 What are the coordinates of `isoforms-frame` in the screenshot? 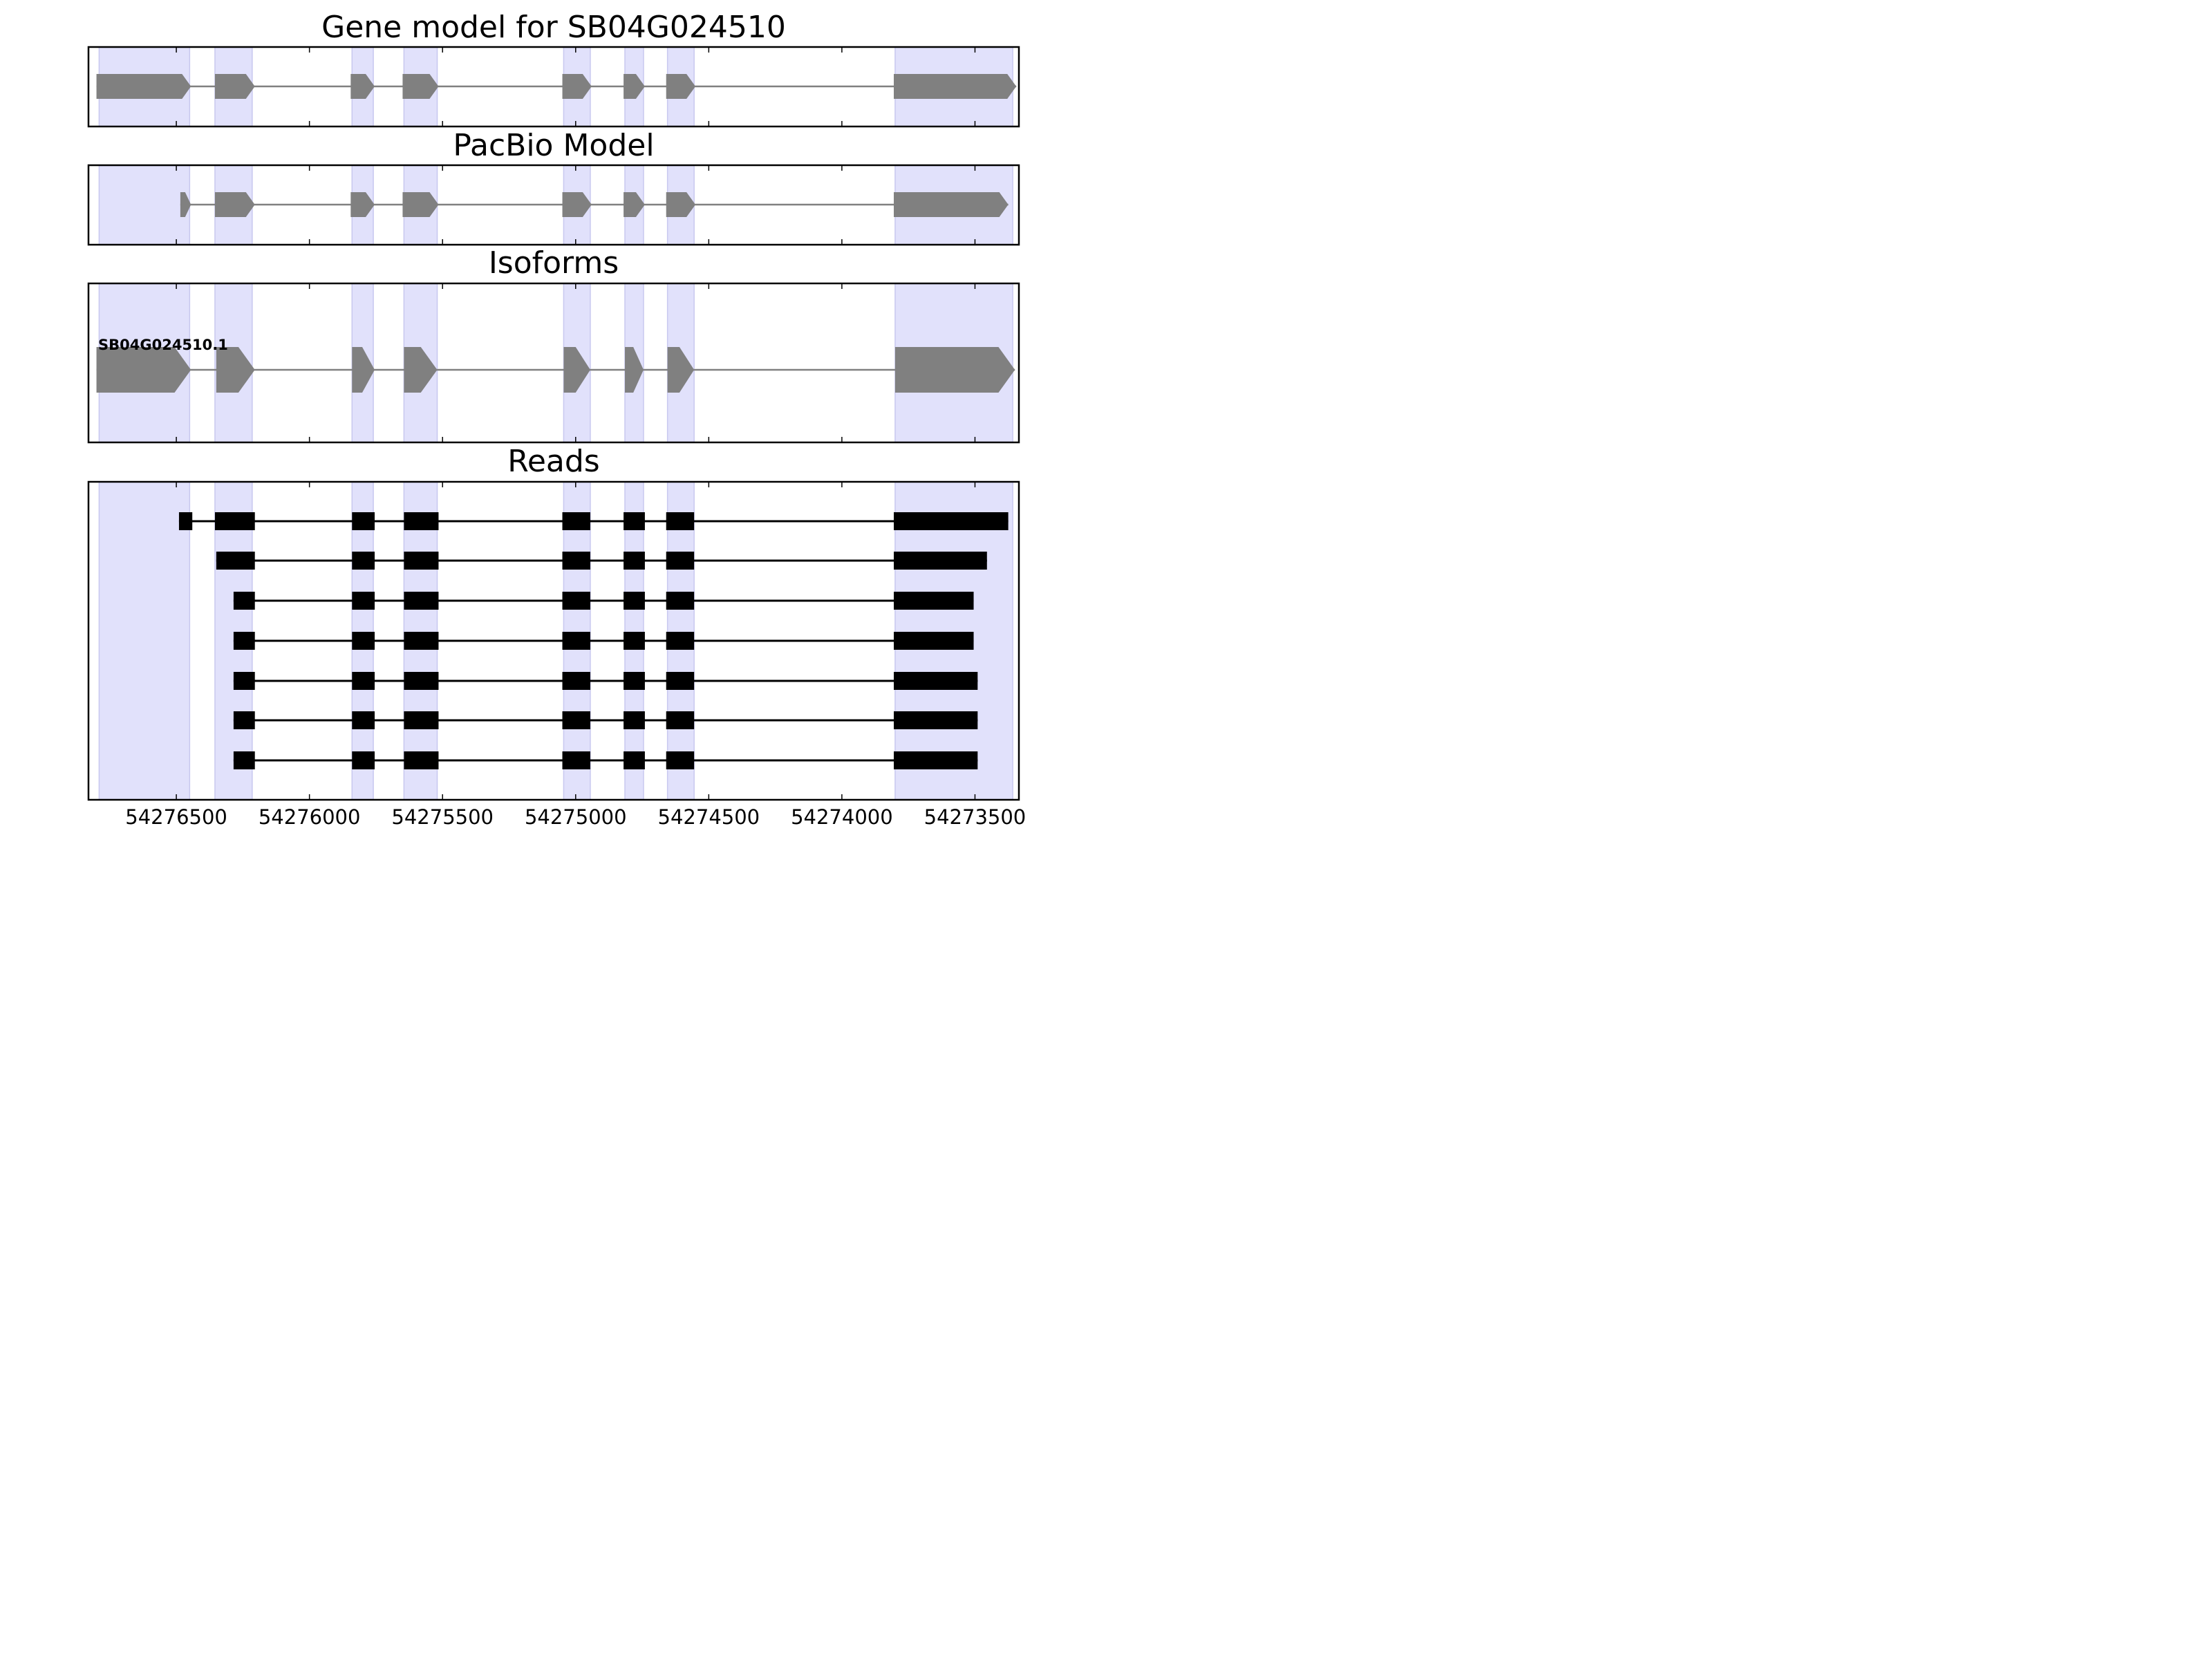 It's located at (554, 363).